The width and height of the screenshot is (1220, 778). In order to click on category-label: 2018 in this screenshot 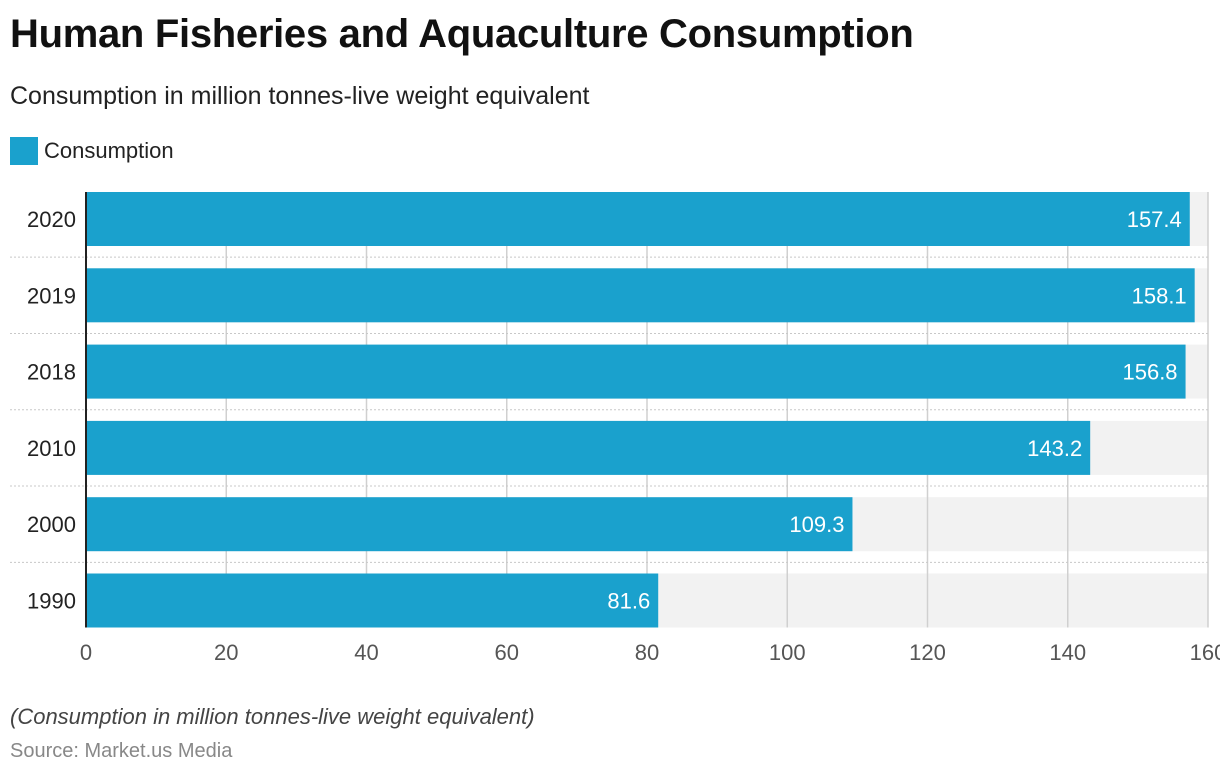, I will do `click(51, 372)`.